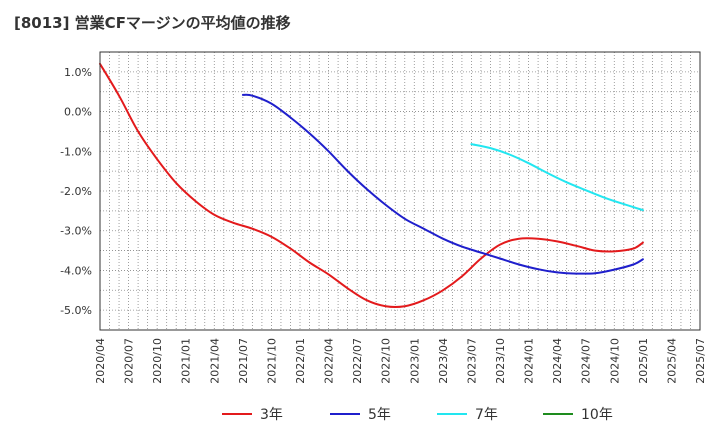 This screenshot has height=440, width=720. Describe the element at coordinates (386, 361) in the screenshot. I see `x-tick-label: 2022/10` at that location.